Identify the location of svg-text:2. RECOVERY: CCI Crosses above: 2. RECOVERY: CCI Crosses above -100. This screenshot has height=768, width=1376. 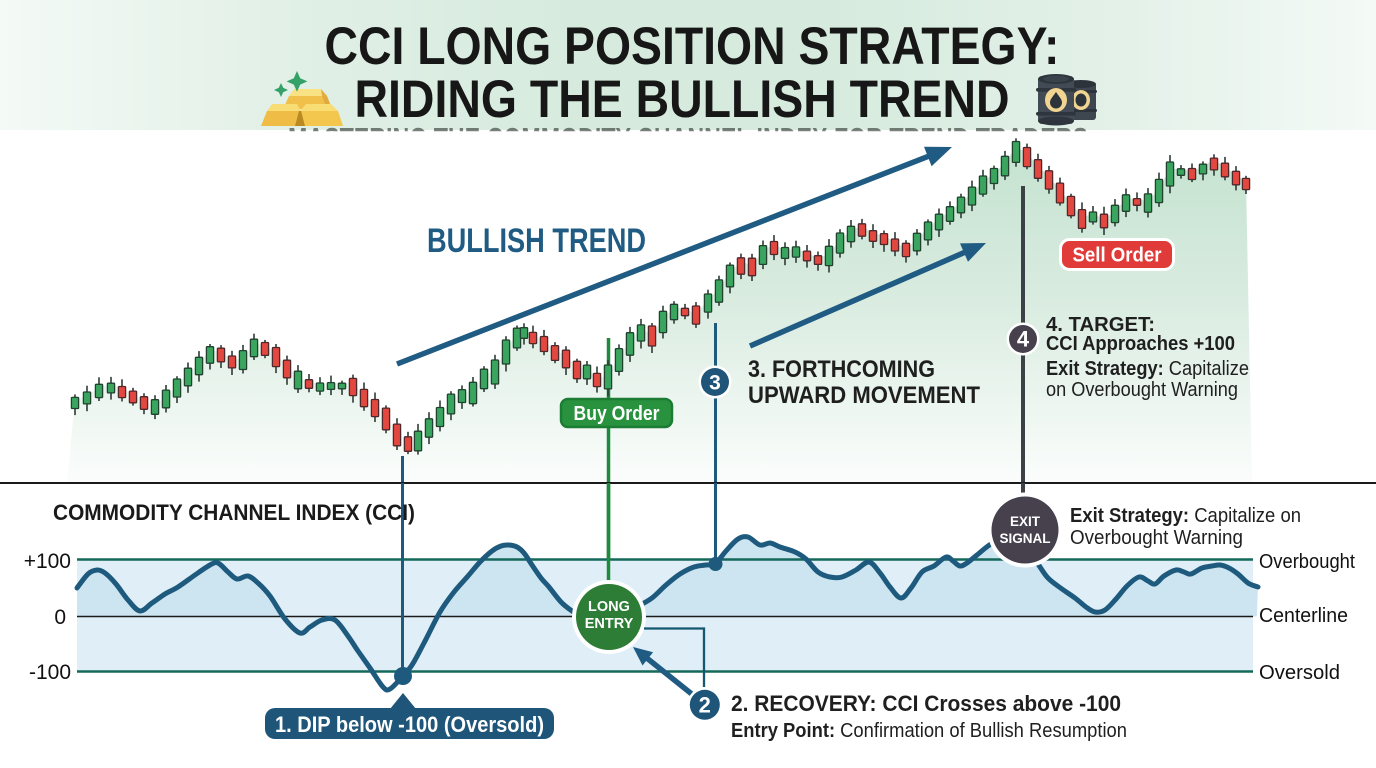
(926, 703).